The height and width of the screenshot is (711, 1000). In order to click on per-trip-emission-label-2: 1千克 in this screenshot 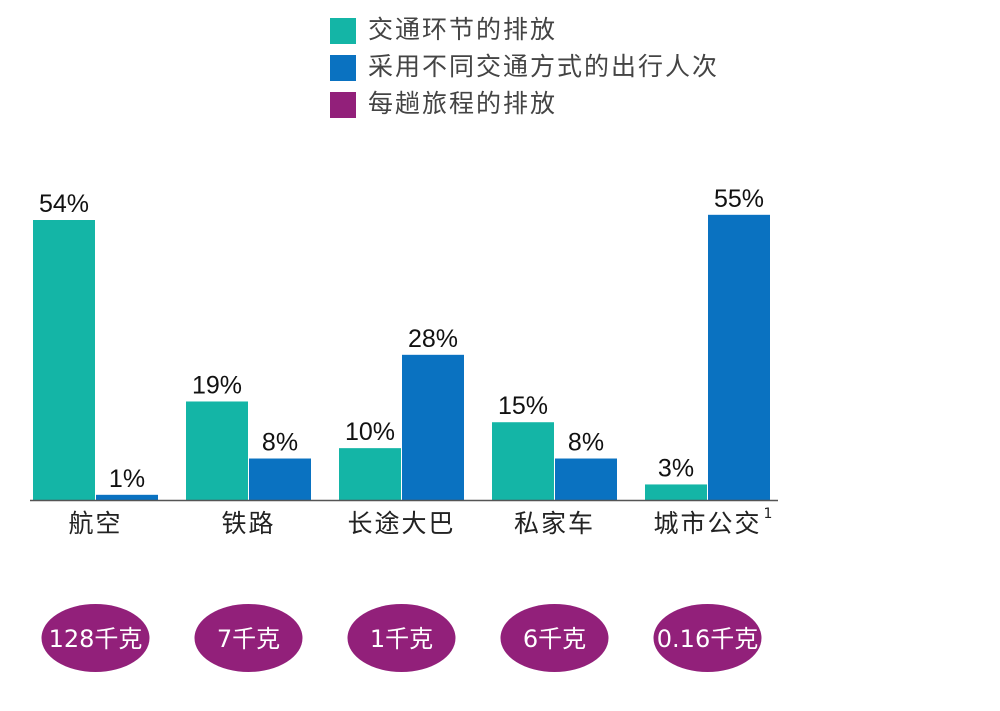, I will do `click(401, 639)`.